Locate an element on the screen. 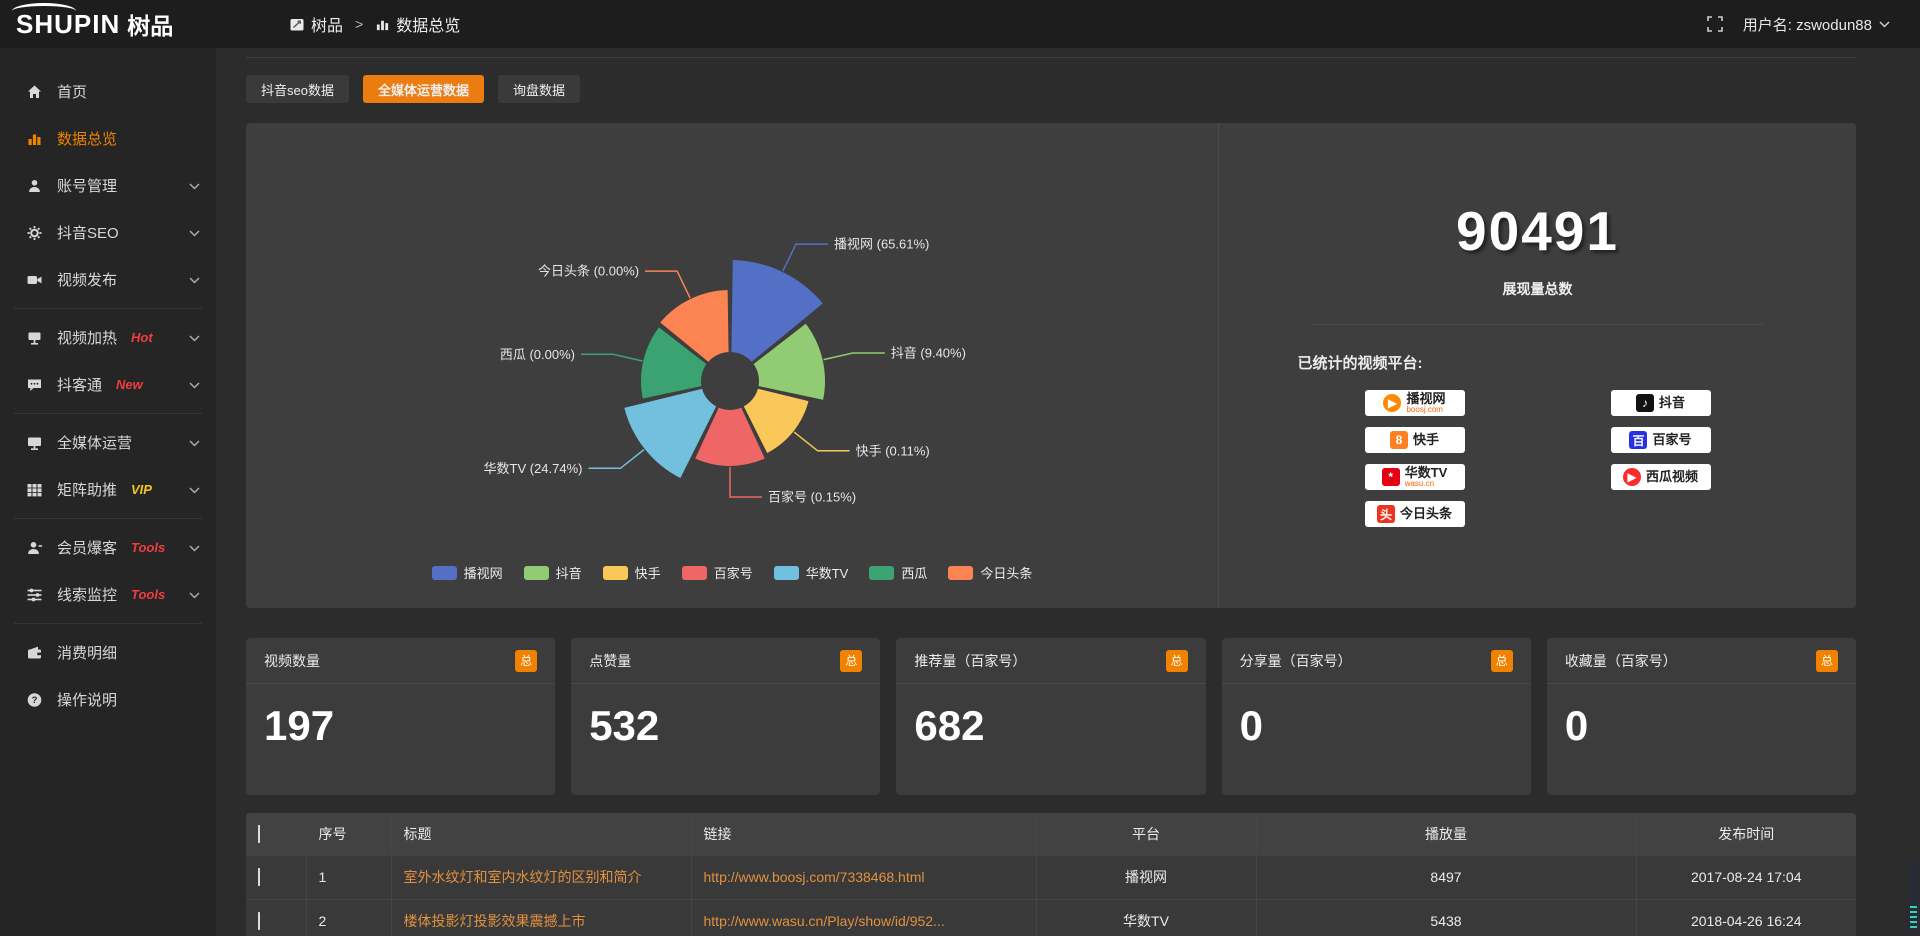  sliders-icon is located at coordinates (35, 595).